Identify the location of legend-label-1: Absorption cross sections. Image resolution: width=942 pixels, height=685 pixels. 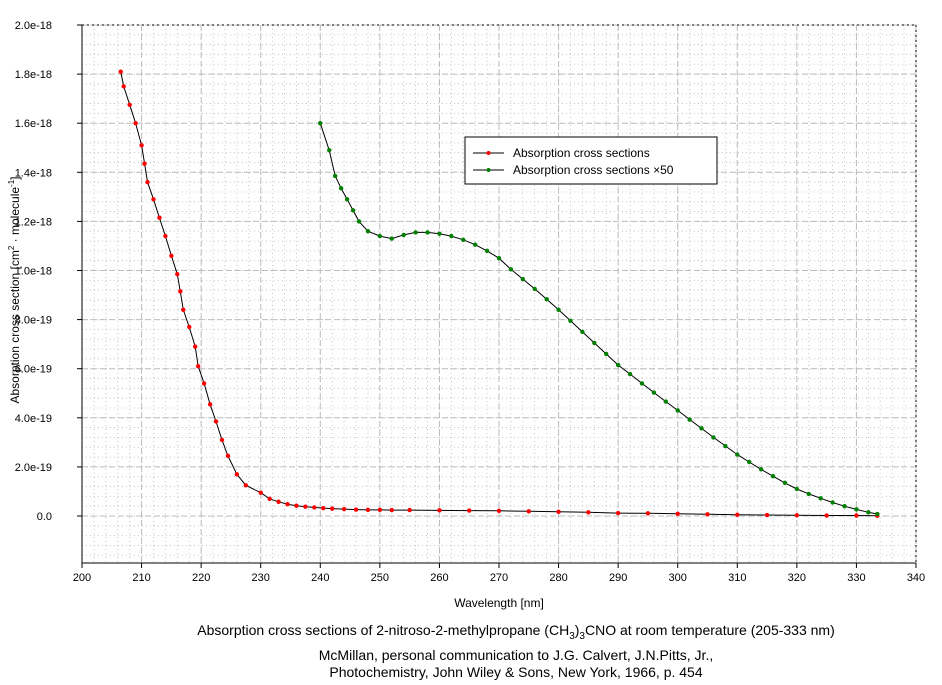
(581, 153).